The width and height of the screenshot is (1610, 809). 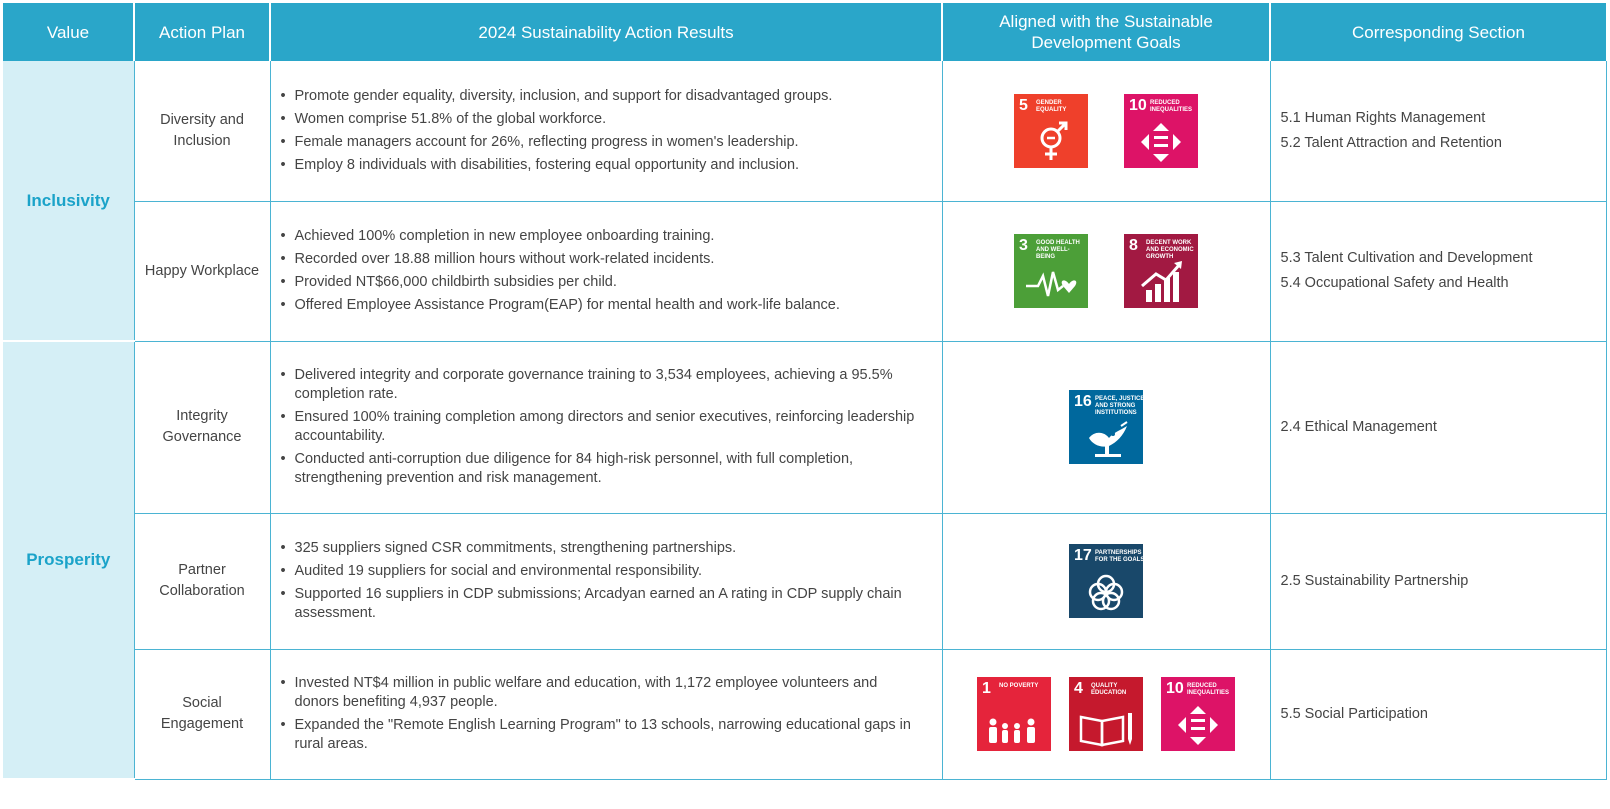 I want to click on decent-work-icon: 8 DECENT WORK AND ECONOMIC GROWTH, so click(x=1161, y=271).